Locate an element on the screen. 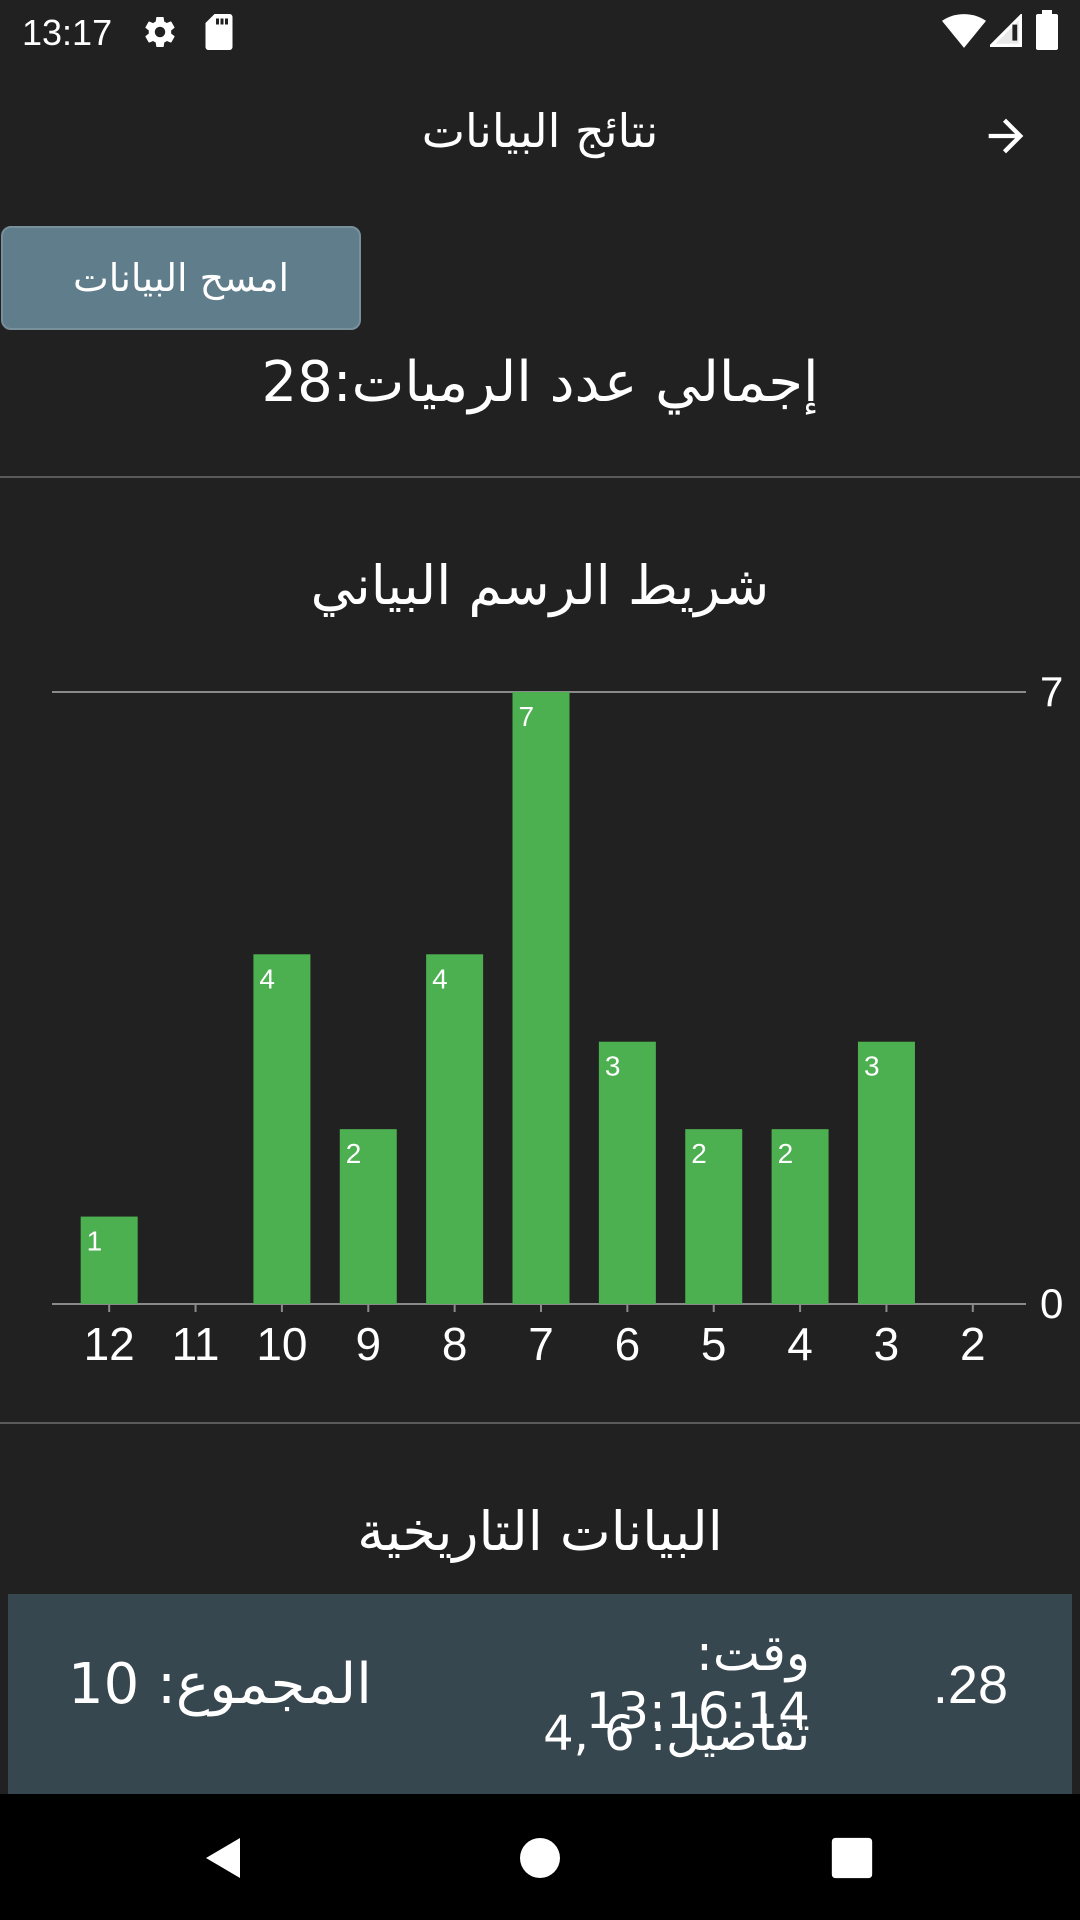  arrow-right-icon is located at coordinates (1006, 136).